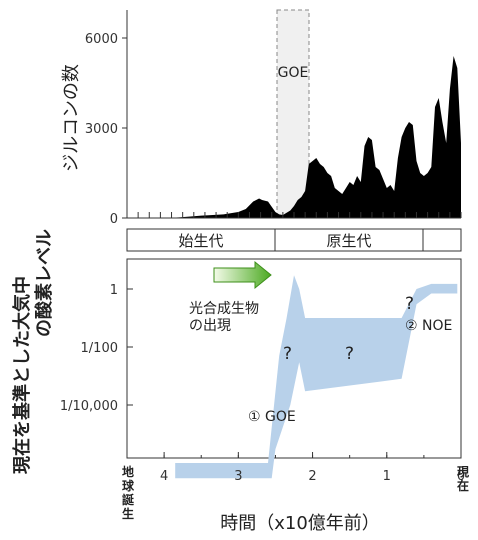 Image resolution: width=478 pixels, height=540 pixels. What do you see at coordinates (200, 241) in the screenshot?
I see `eon-label-archean: 始生代` at bounding box center [200, 241].